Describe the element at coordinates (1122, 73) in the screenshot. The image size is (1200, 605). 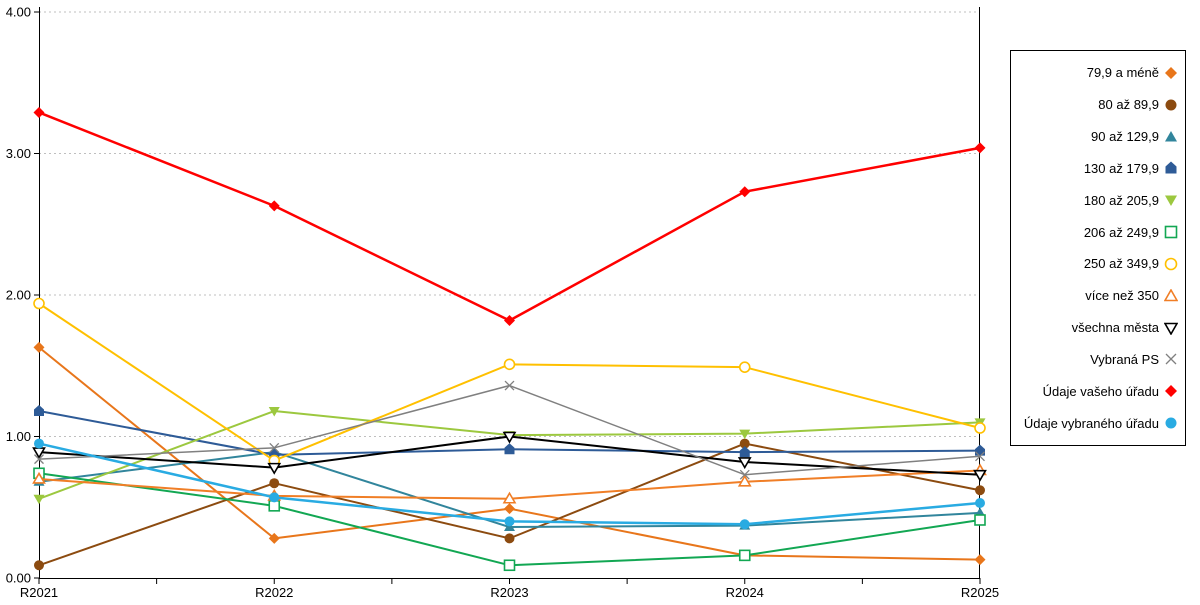
I see `legend-label: 79,9 a méně` at that location.